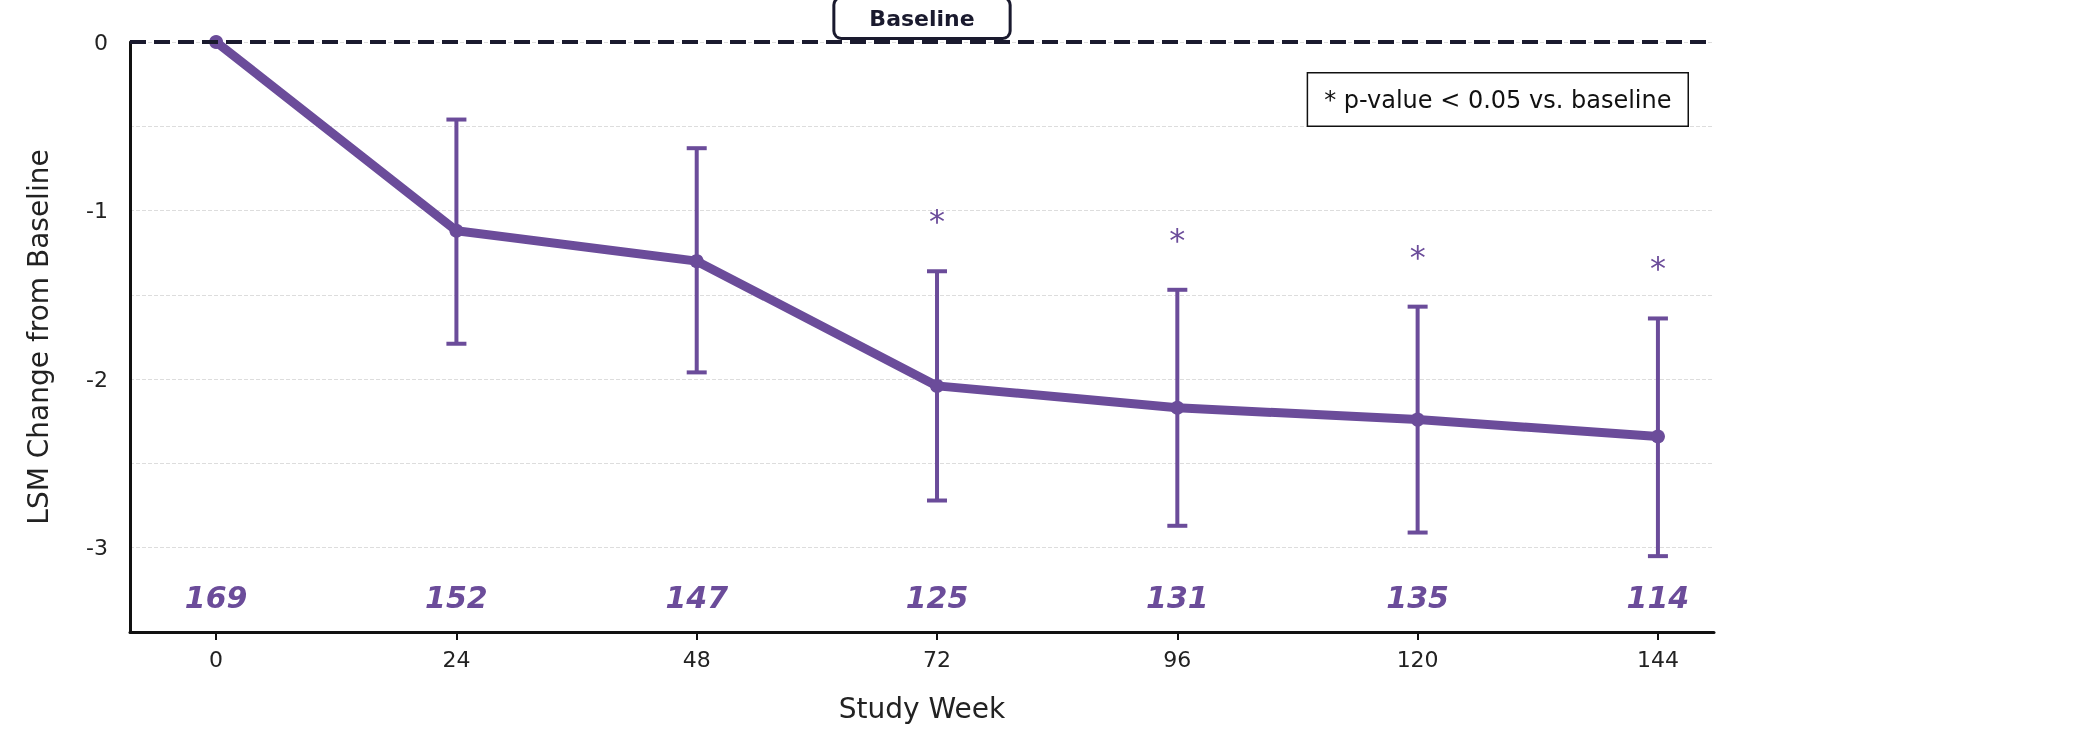  I want to click on y-tick-label: 0, so click(101, 42).